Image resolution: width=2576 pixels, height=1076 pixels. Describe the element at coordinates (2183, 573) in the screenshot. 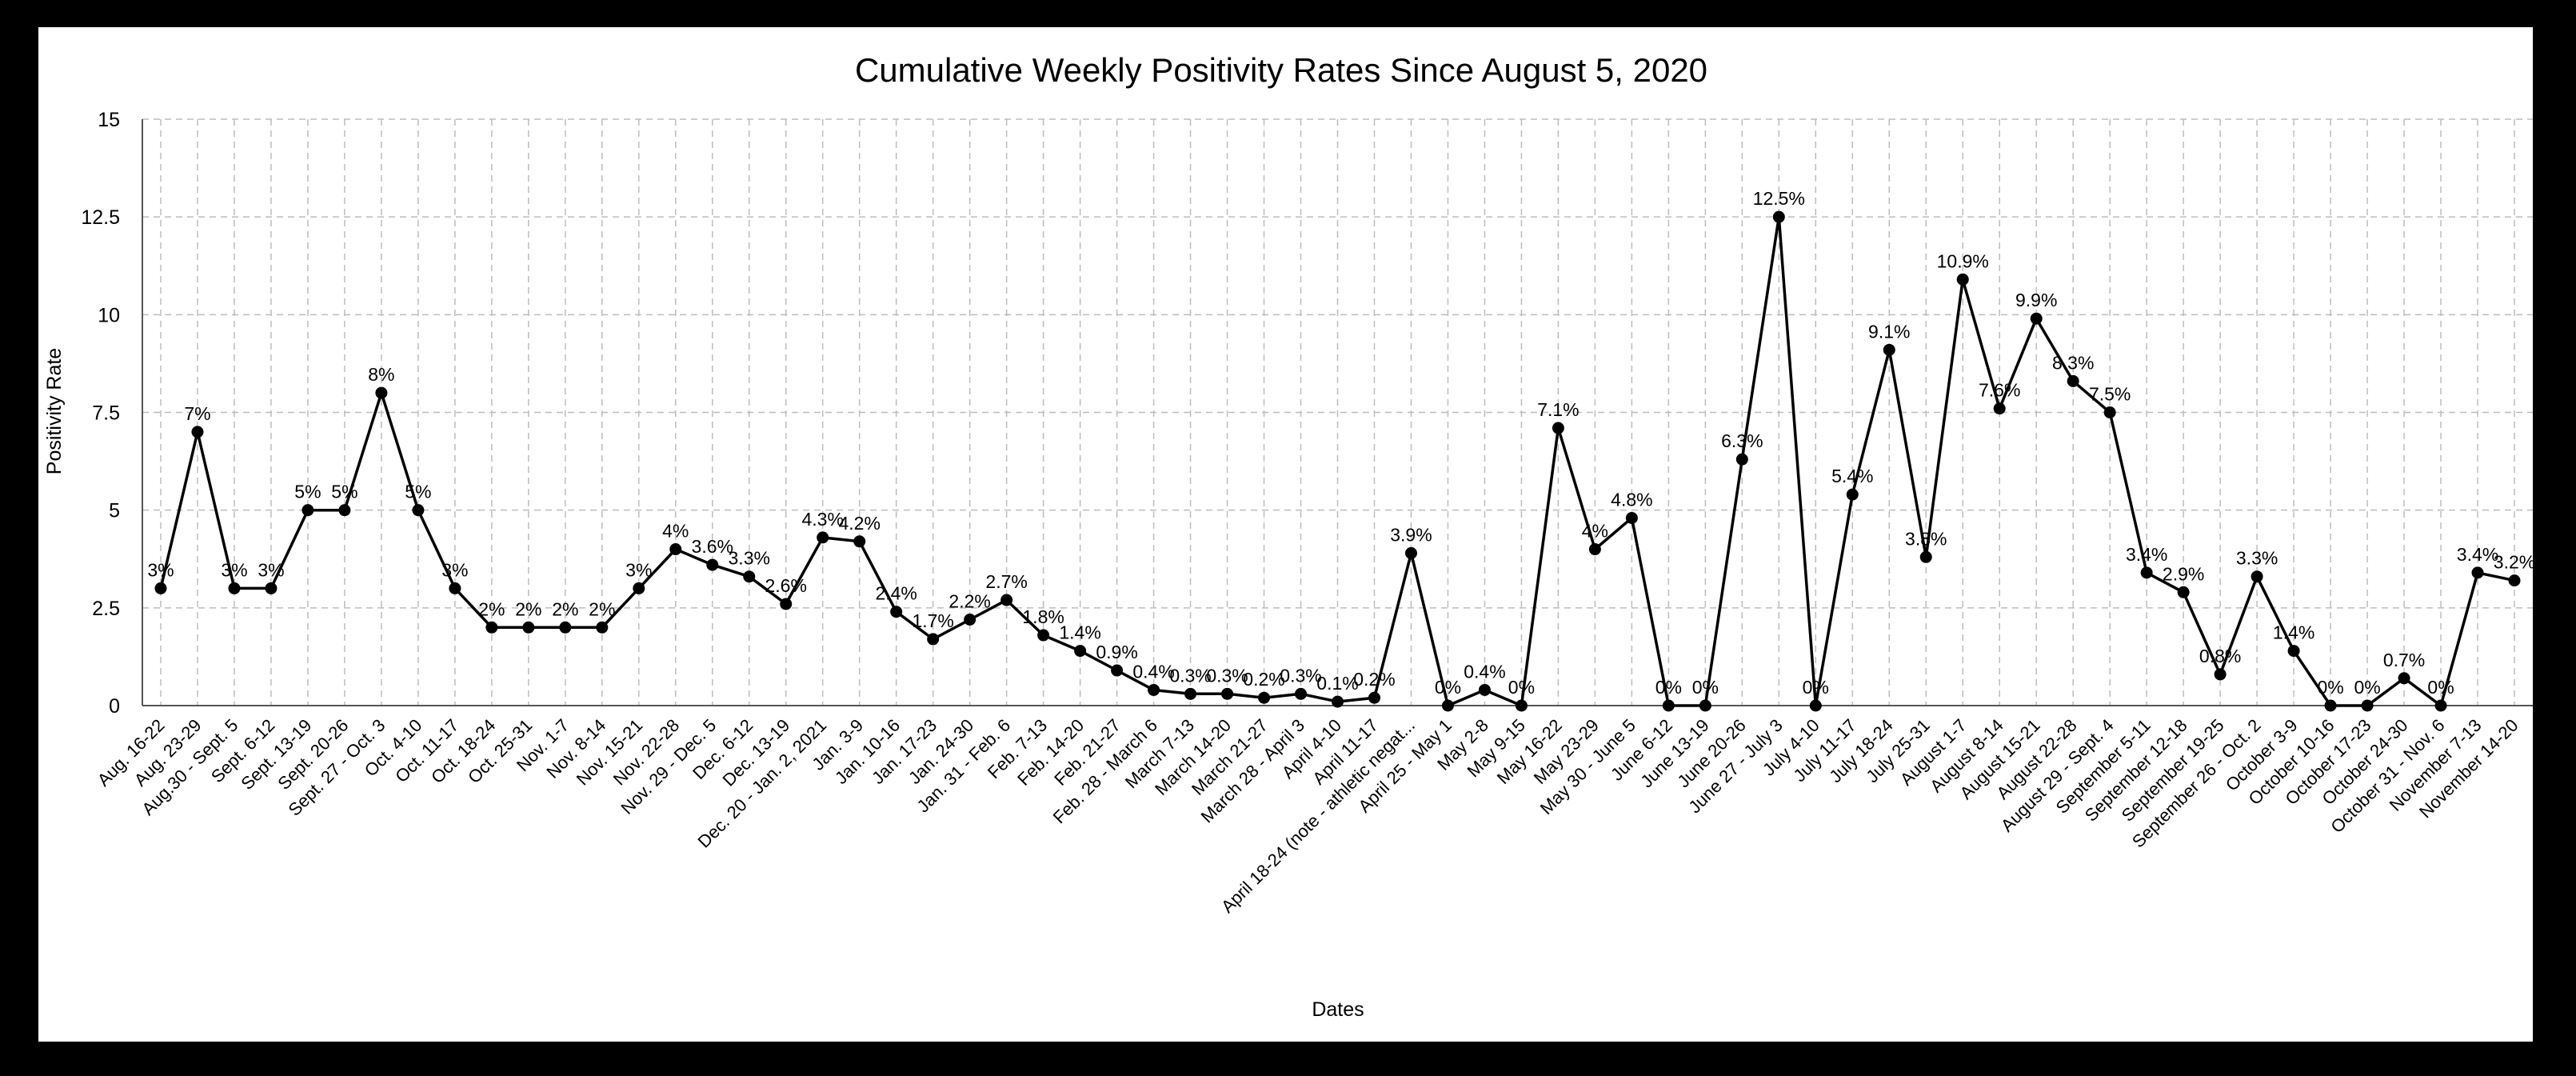

I see `data-label: 2.9%` at that location.